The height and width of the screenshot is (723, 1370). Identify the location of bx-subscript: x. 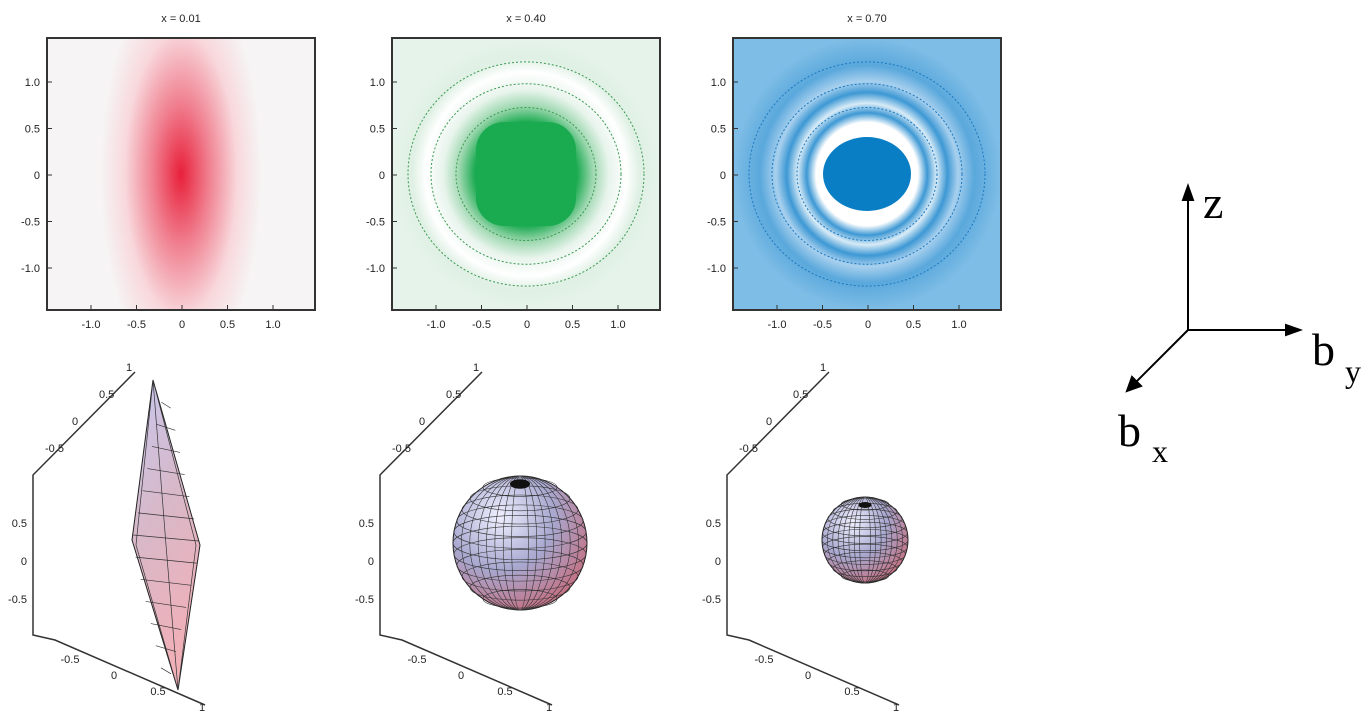
(1160, 451).